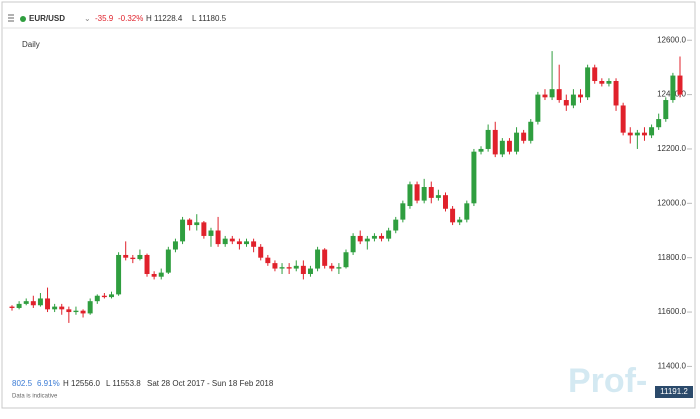 This screenshot has height=419, width=700. I want to click on menu-icon, so click(11, 18).